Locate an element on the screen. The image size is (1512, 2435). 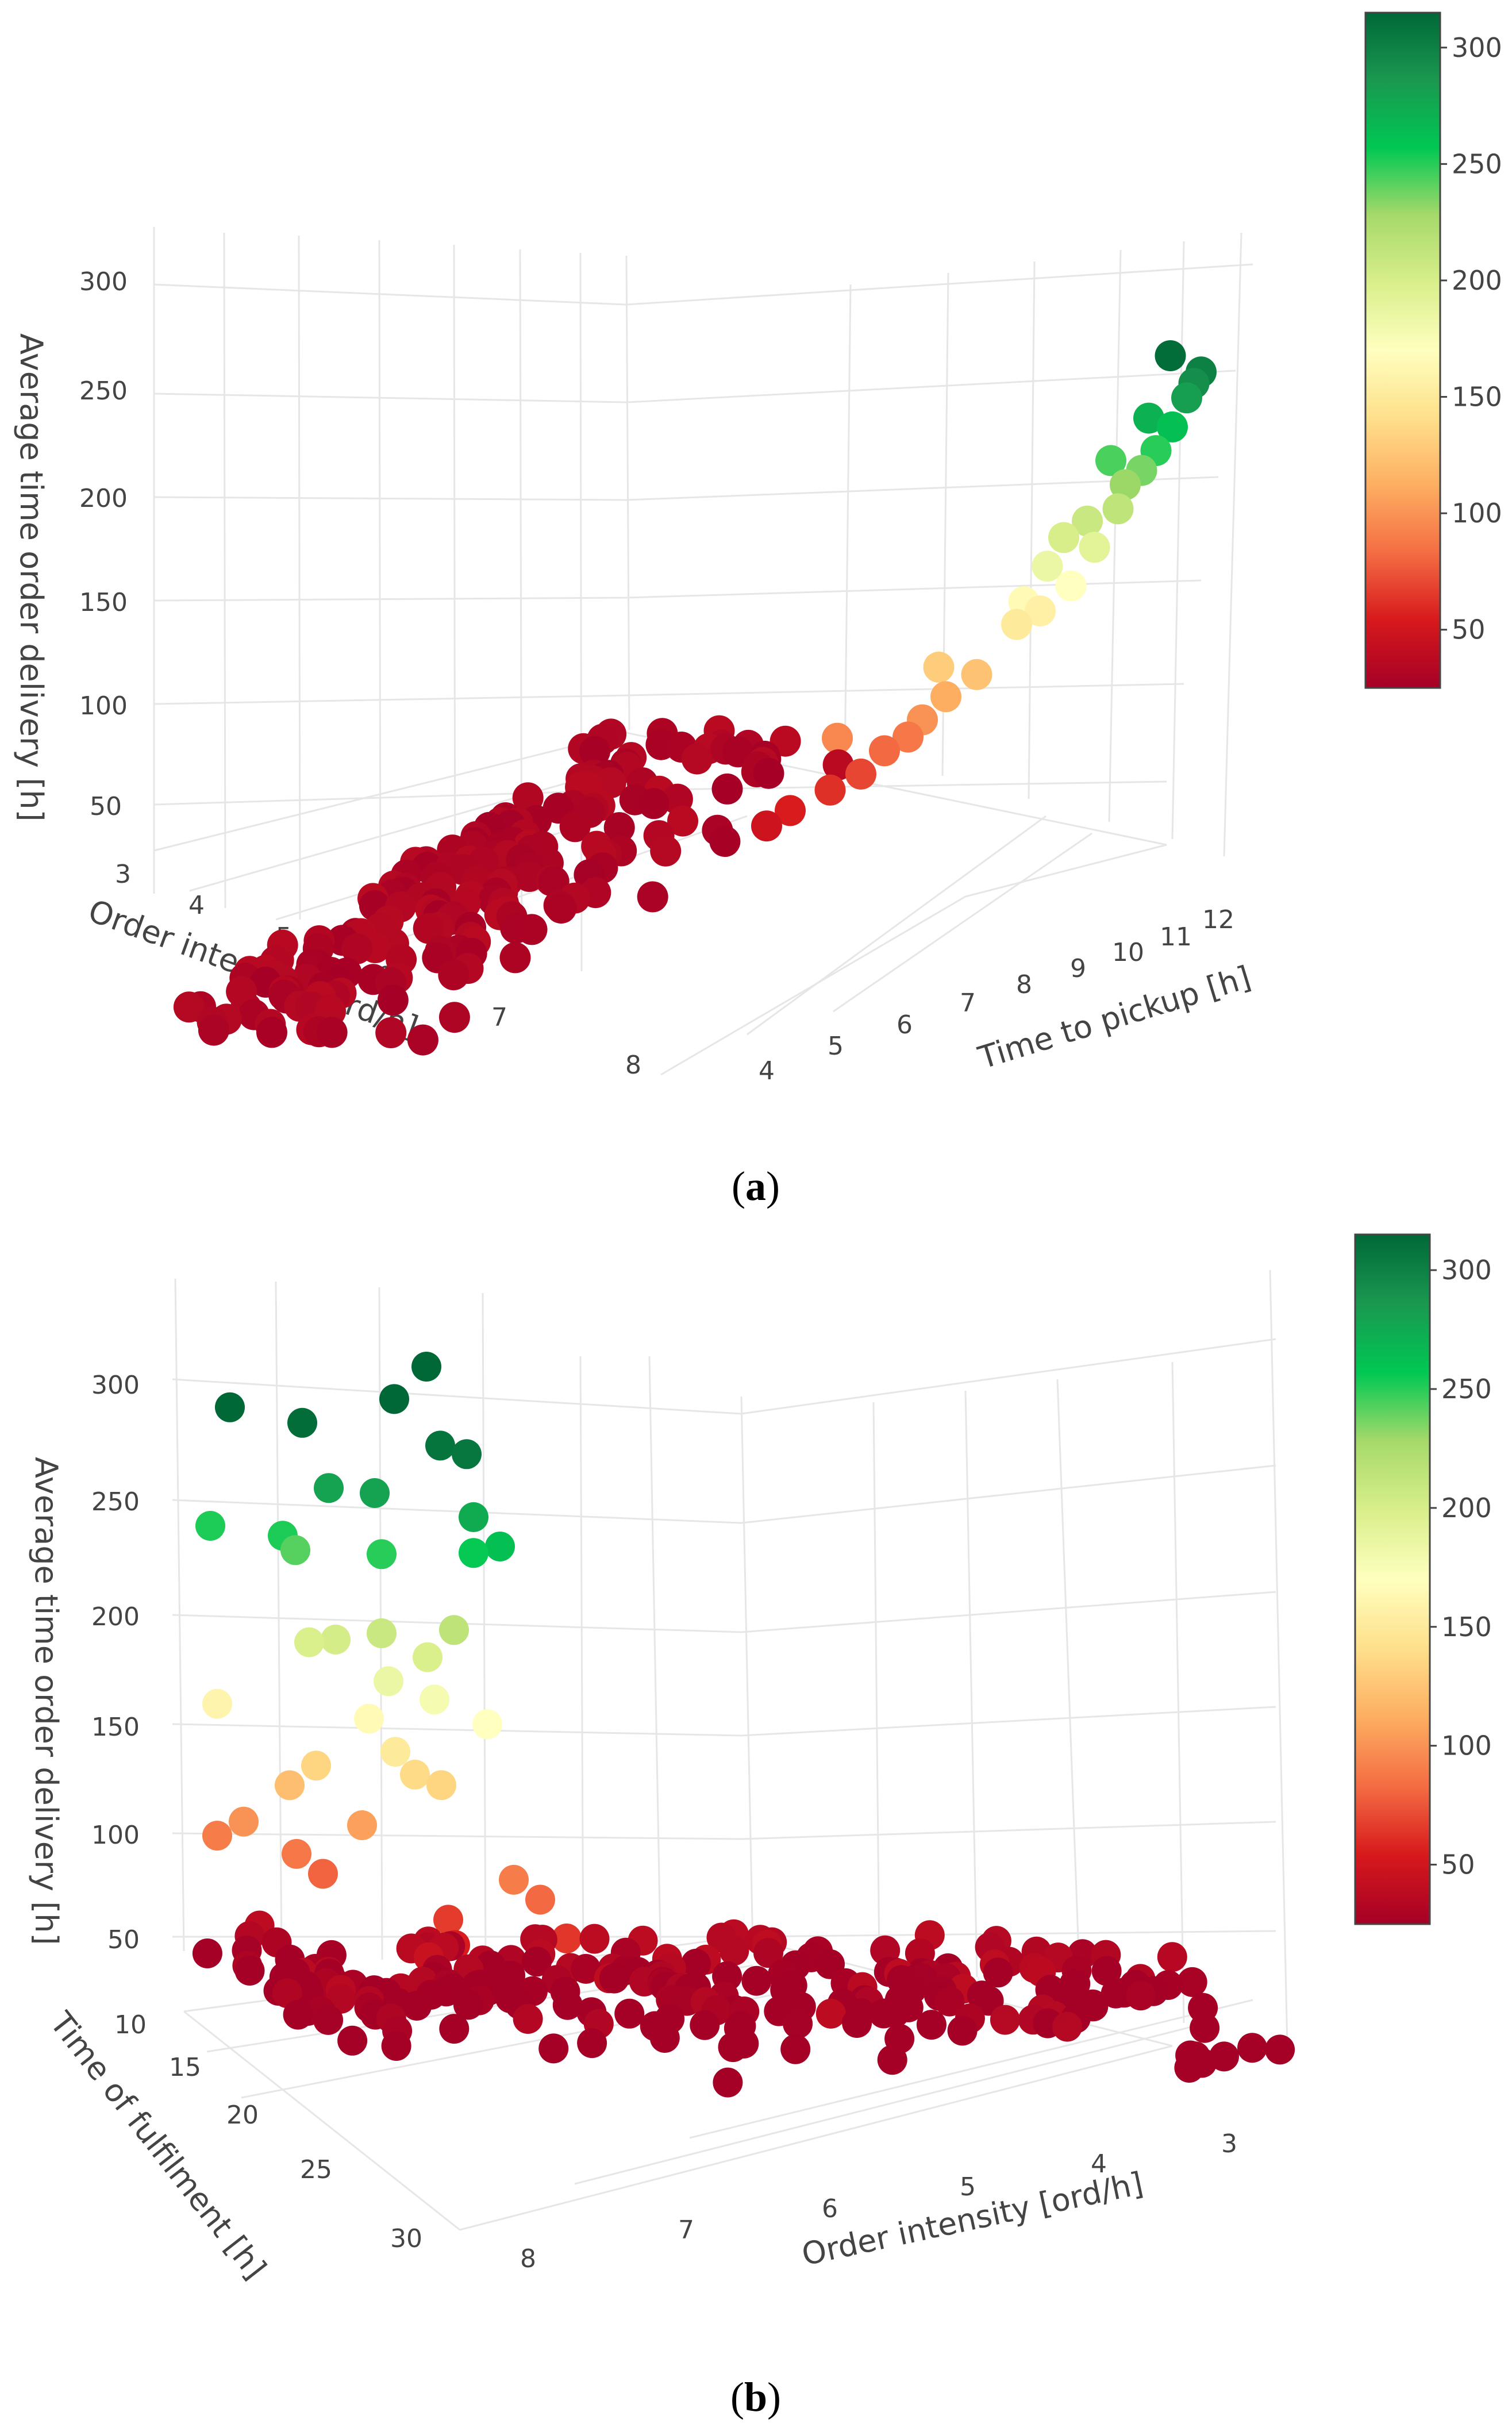
panel-b-y-ticks: 10 15 20 25 30 is located at coordinates (268, 2131).